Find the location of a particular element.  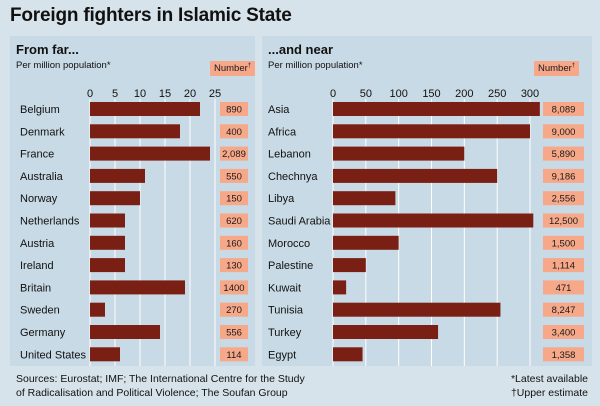

right-category-label: Morocco is located at coordinates (289, 244).